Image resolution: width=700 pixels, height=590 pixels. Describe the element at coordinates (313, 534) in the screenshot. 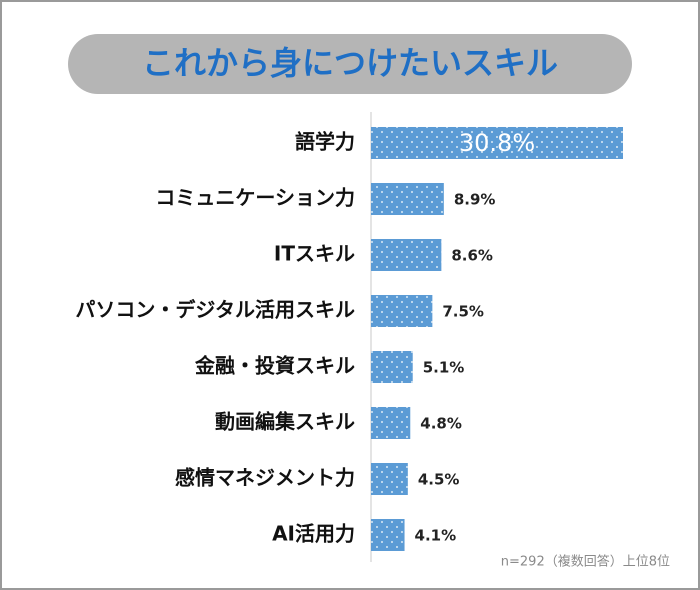

I see `y-tick-label: AI活用力` at that location.